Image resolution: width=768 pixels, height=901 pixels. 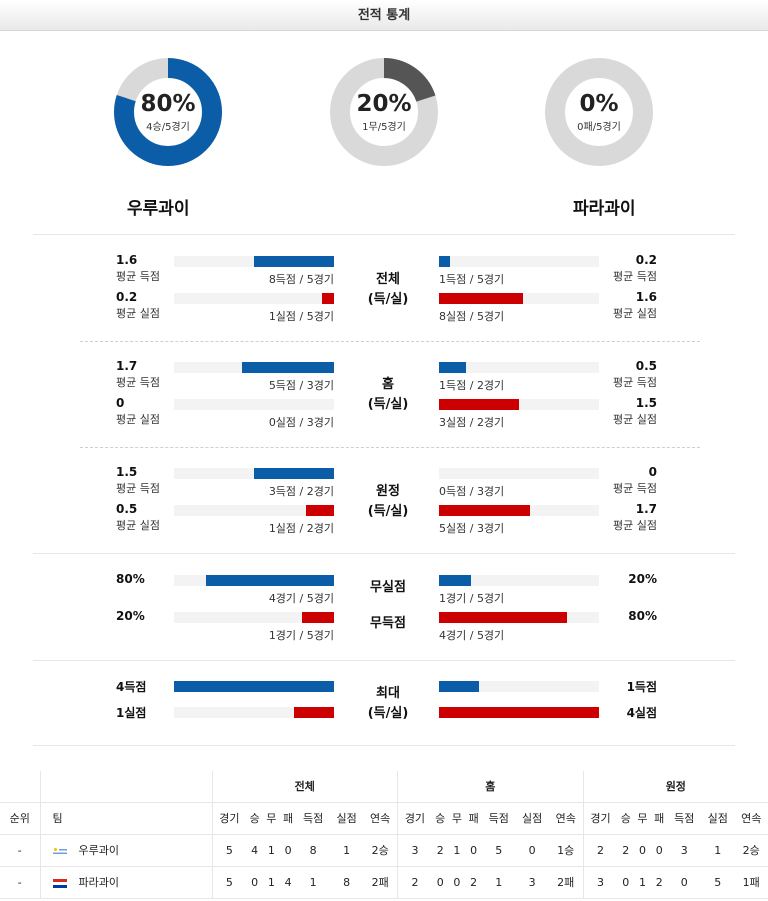 I want to click on clean-home-bar-track, so click(x=254, y=580).